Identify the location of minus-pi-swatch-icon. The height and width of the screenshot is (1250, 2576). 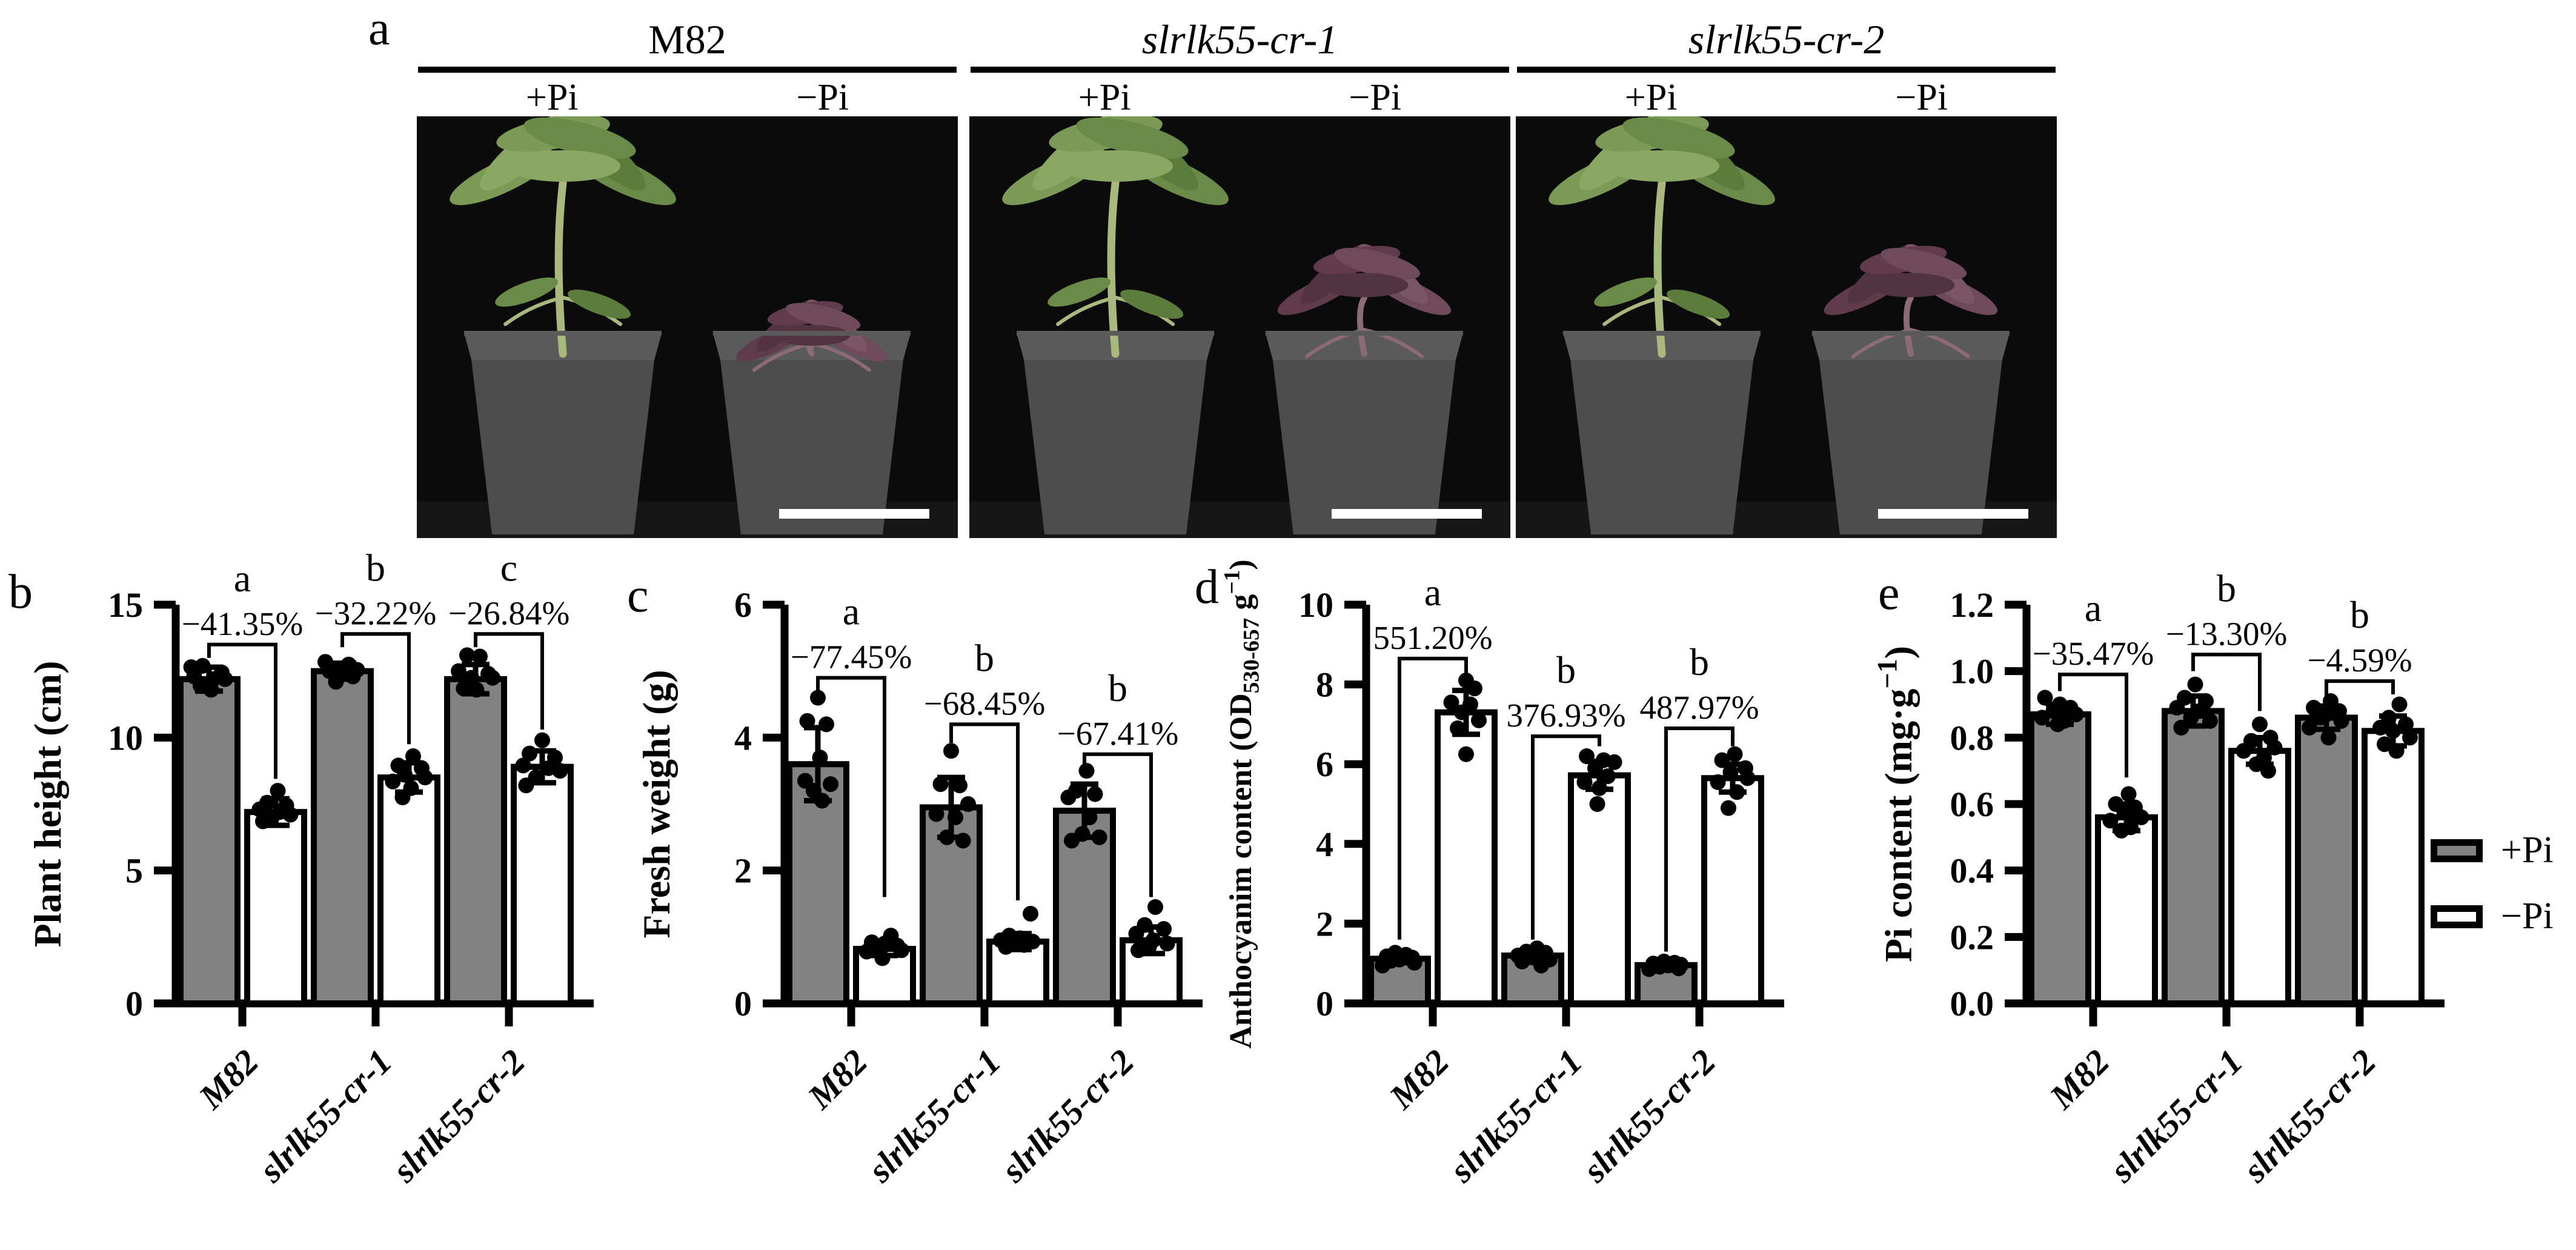
(2457, 916).